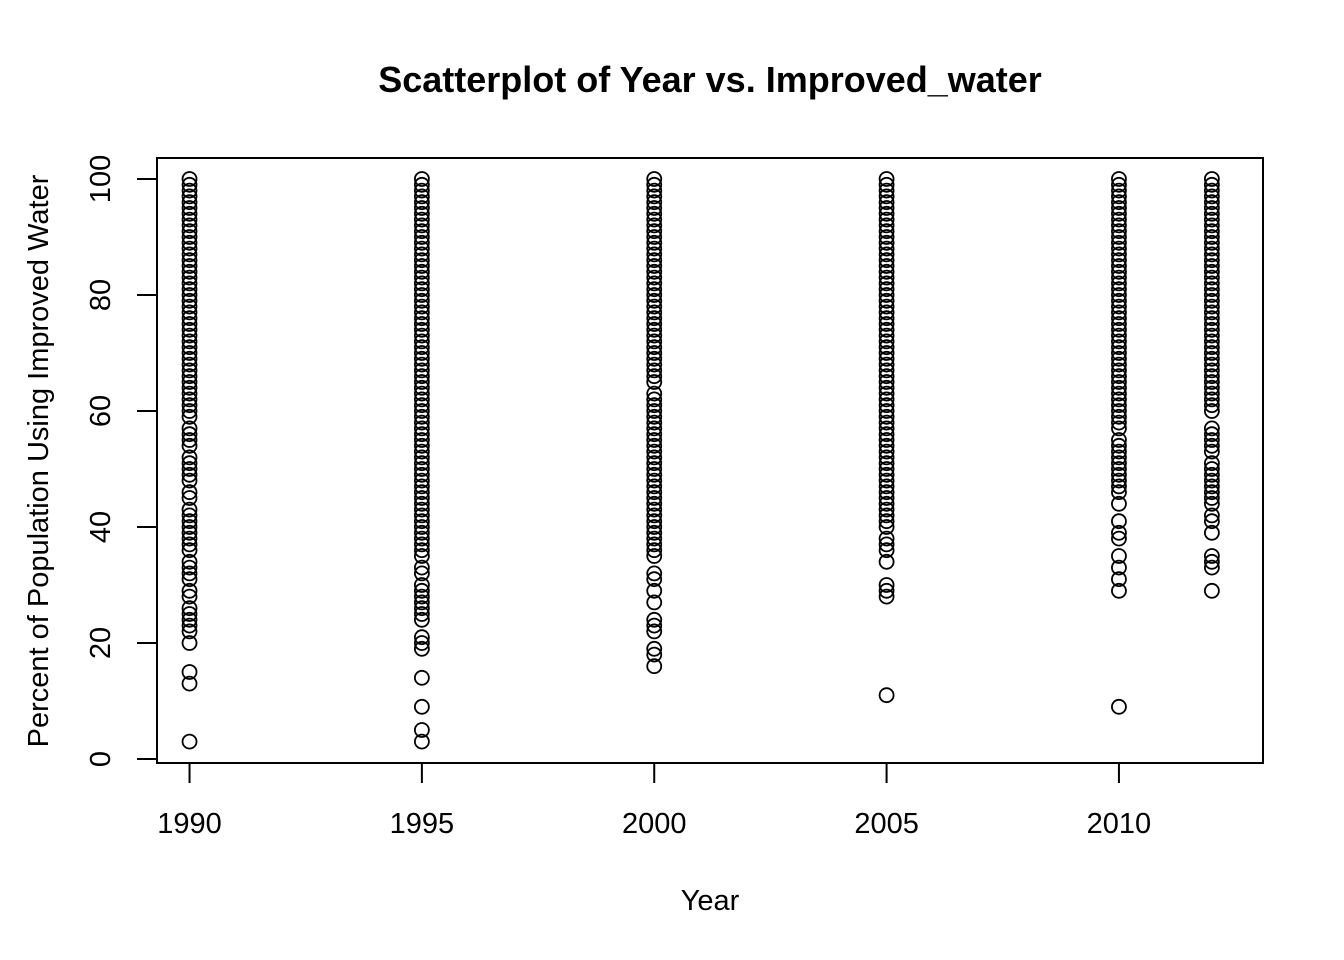 The width and height of the screenshot is (1344, 960). What do you see at coordinates (101, 759) in the screenshot?
I see `y-tick-label: 0` at bounding box center [101, 759].